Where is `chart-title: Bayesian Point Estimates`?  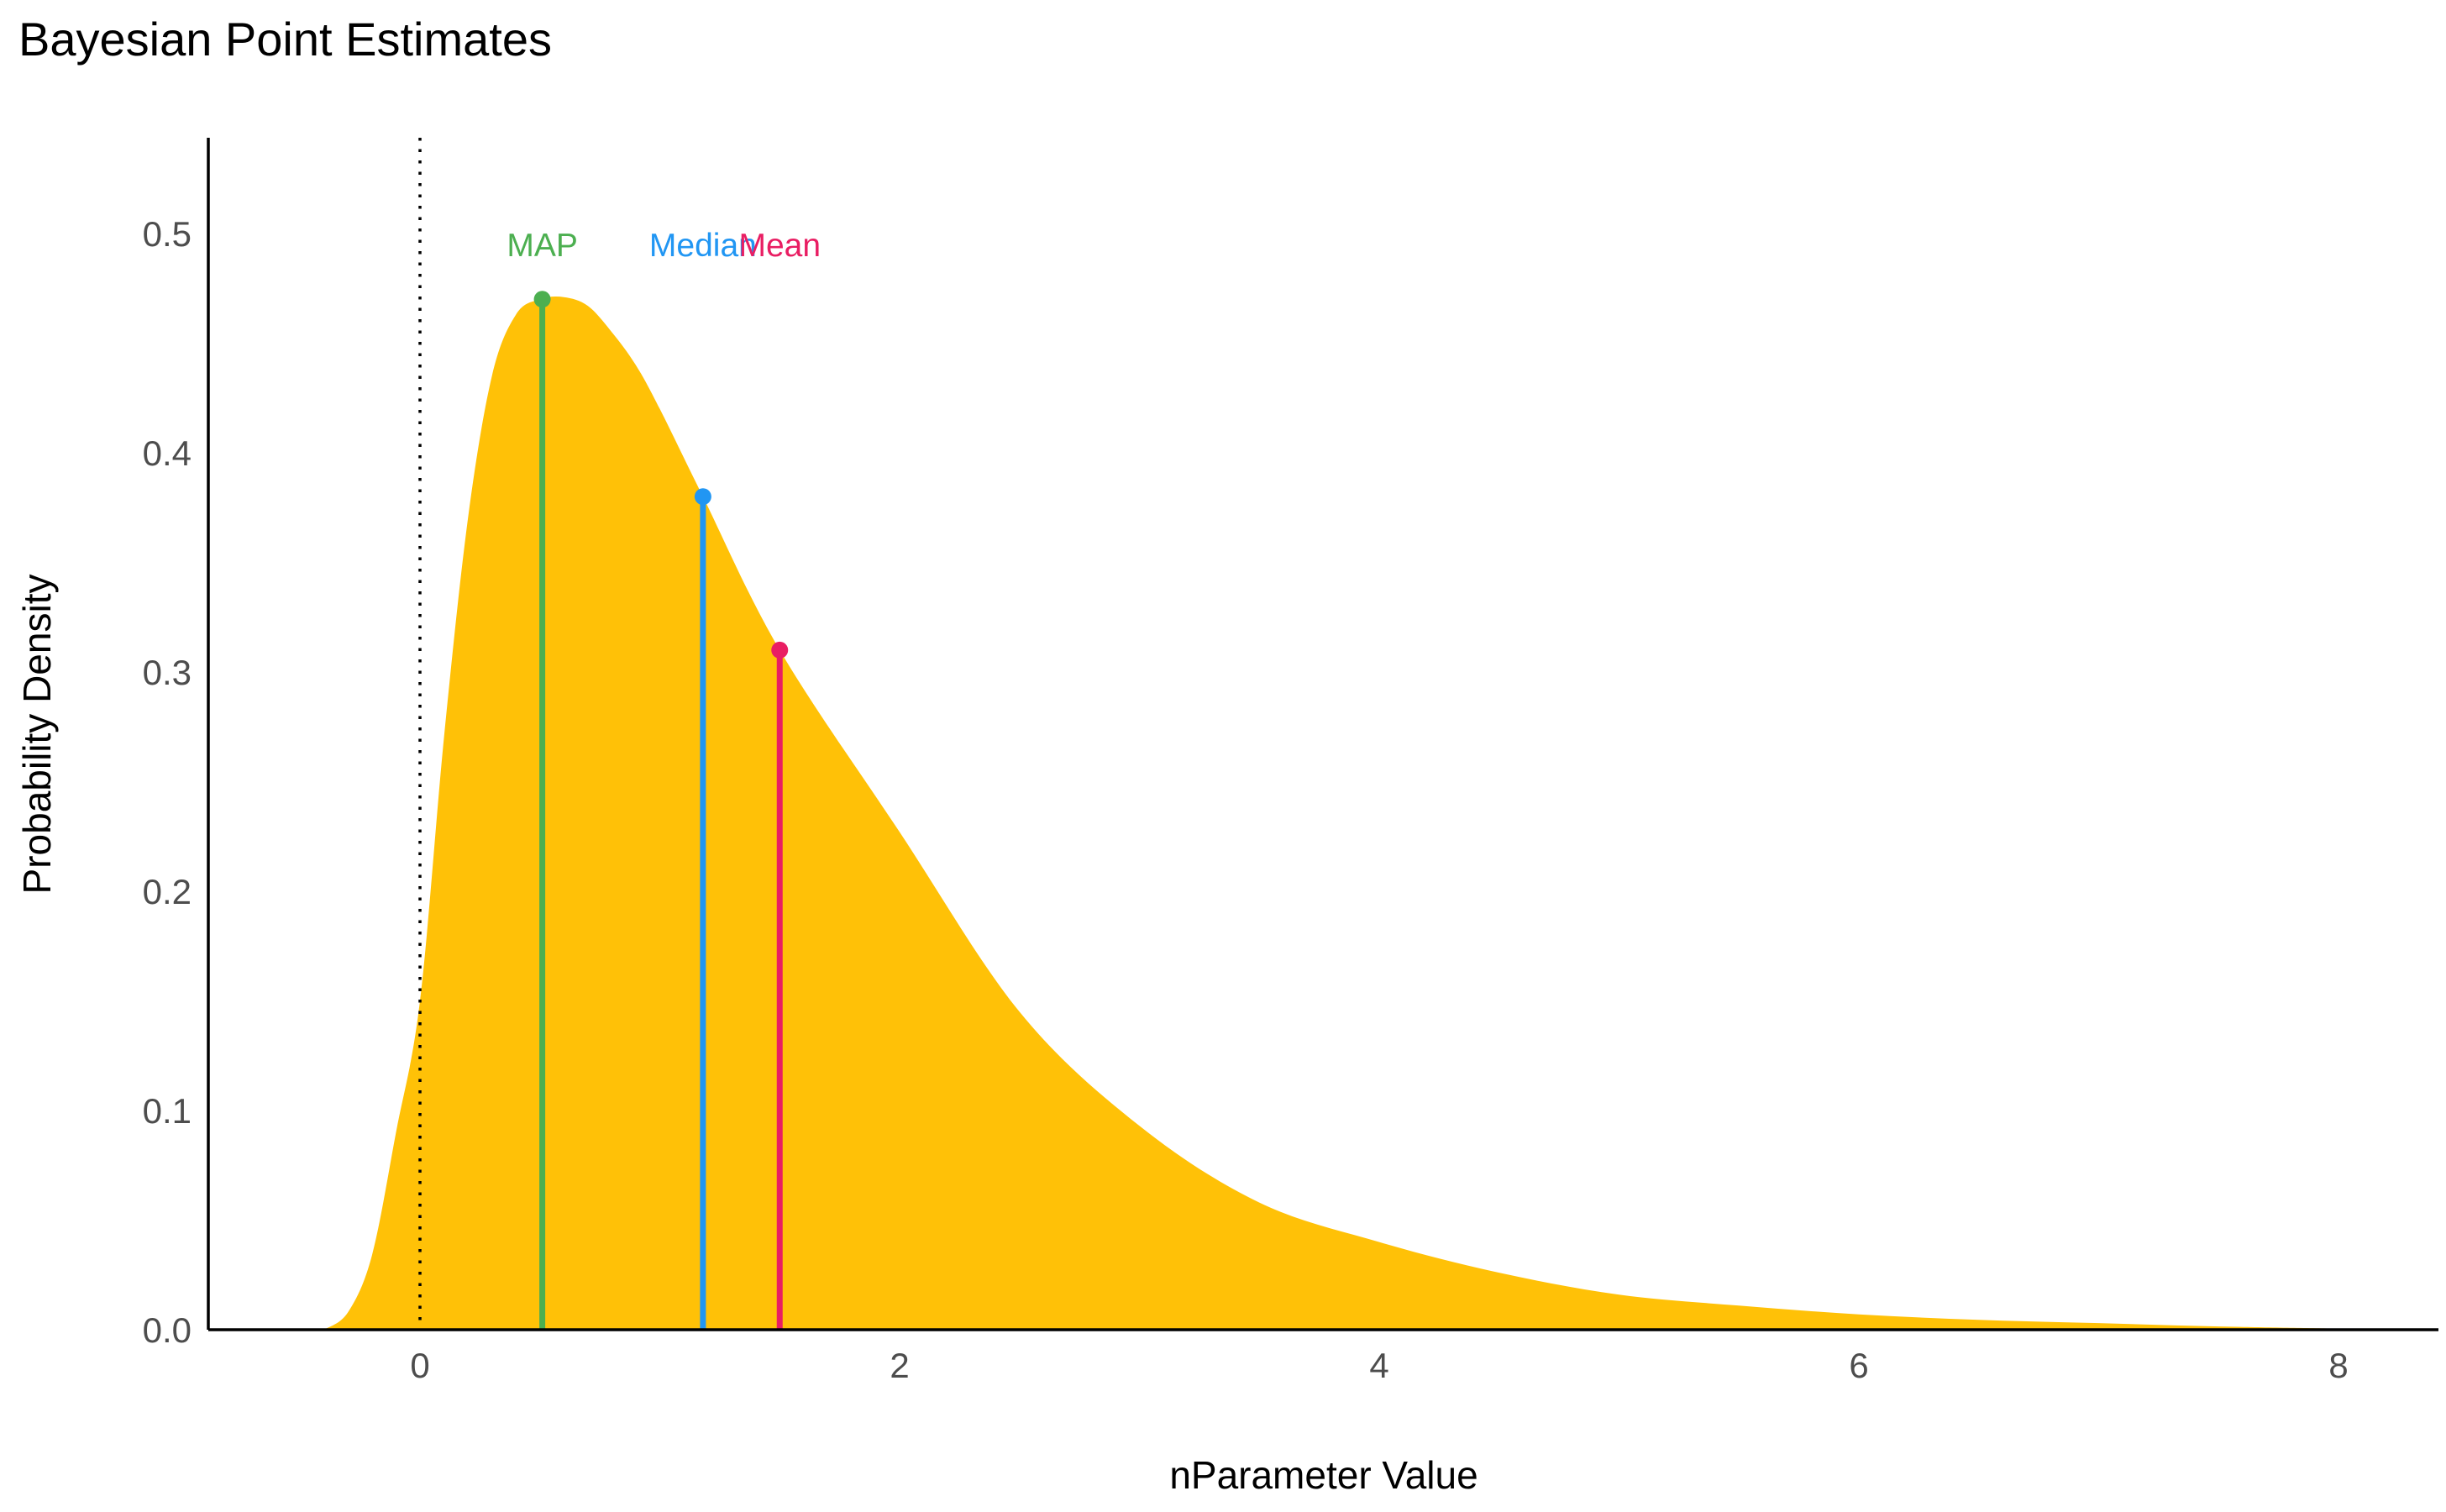 chart-title: Bayesian Point Estimates is located at coordinates (285, 39).